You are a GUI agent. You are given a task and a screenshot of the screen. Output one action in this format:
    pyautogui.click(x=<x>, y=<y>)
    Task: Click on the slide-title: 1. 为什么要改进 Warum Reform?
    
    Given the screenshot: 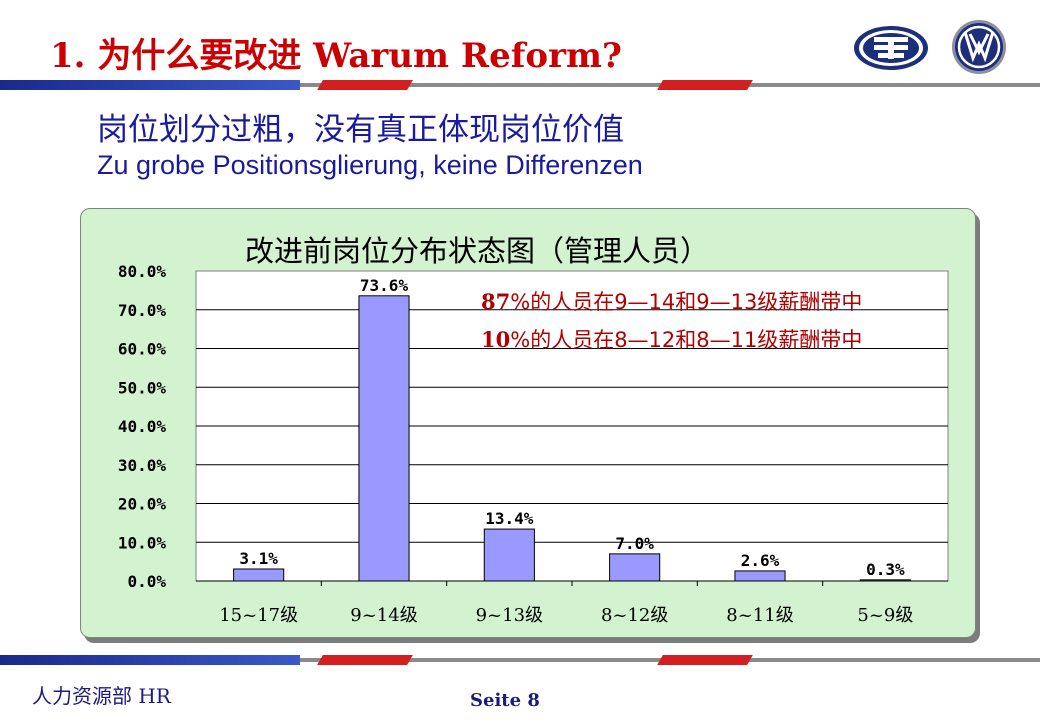 What is the action you would take?
    pyautogui.click(x=336, y=56)
    